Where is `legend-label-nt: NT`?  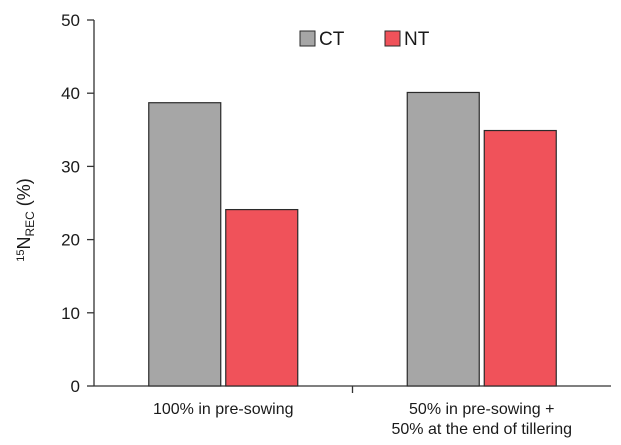
legend-label-nt: NT is located at coordinates (417, 39).